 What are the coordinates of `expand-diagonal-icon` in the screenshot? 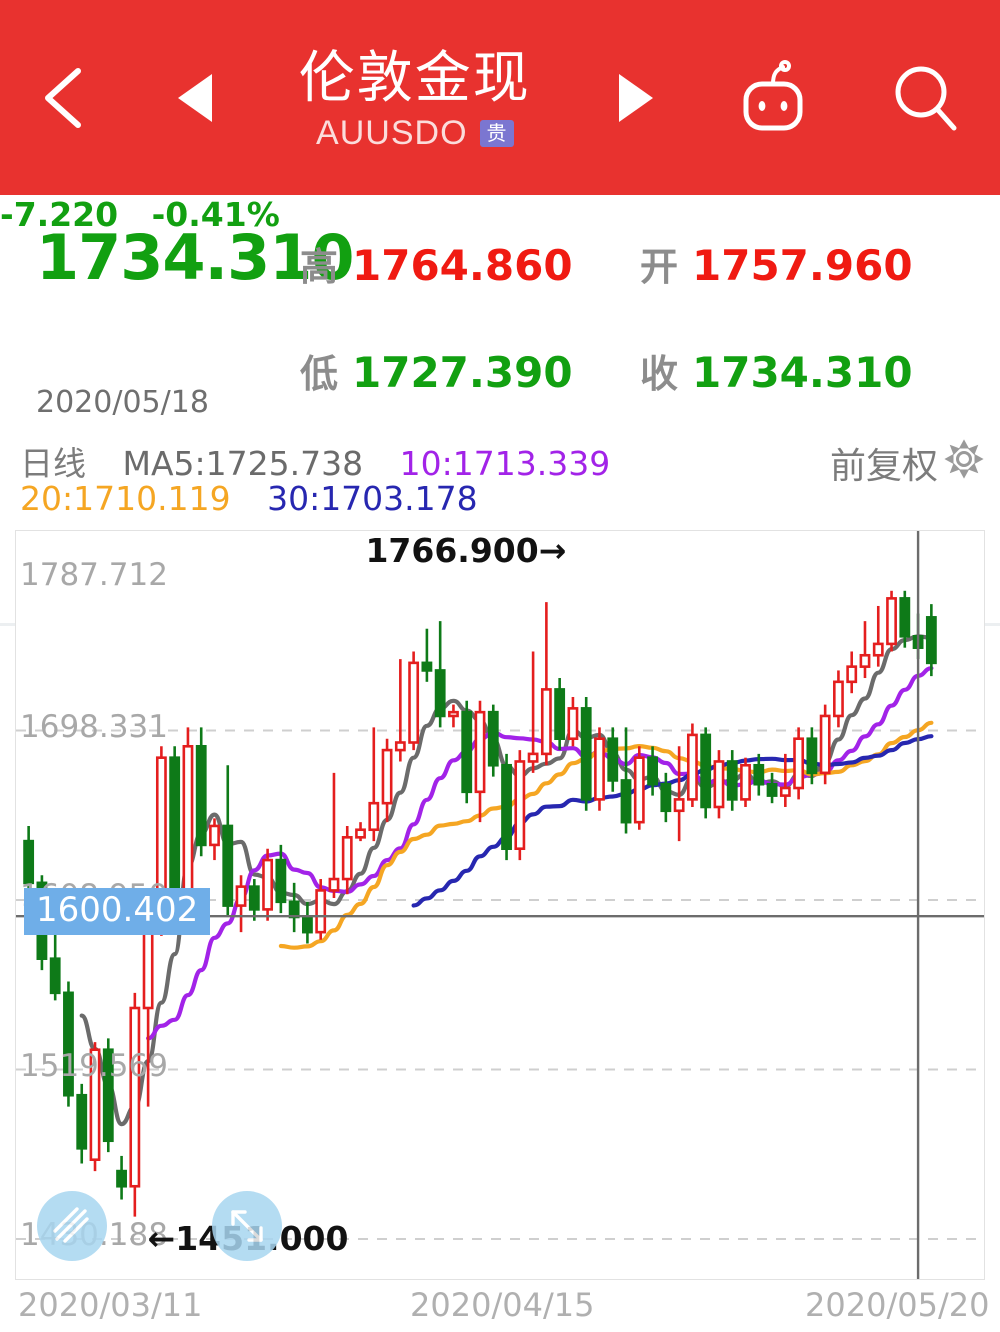 It's located at (247, 1226).